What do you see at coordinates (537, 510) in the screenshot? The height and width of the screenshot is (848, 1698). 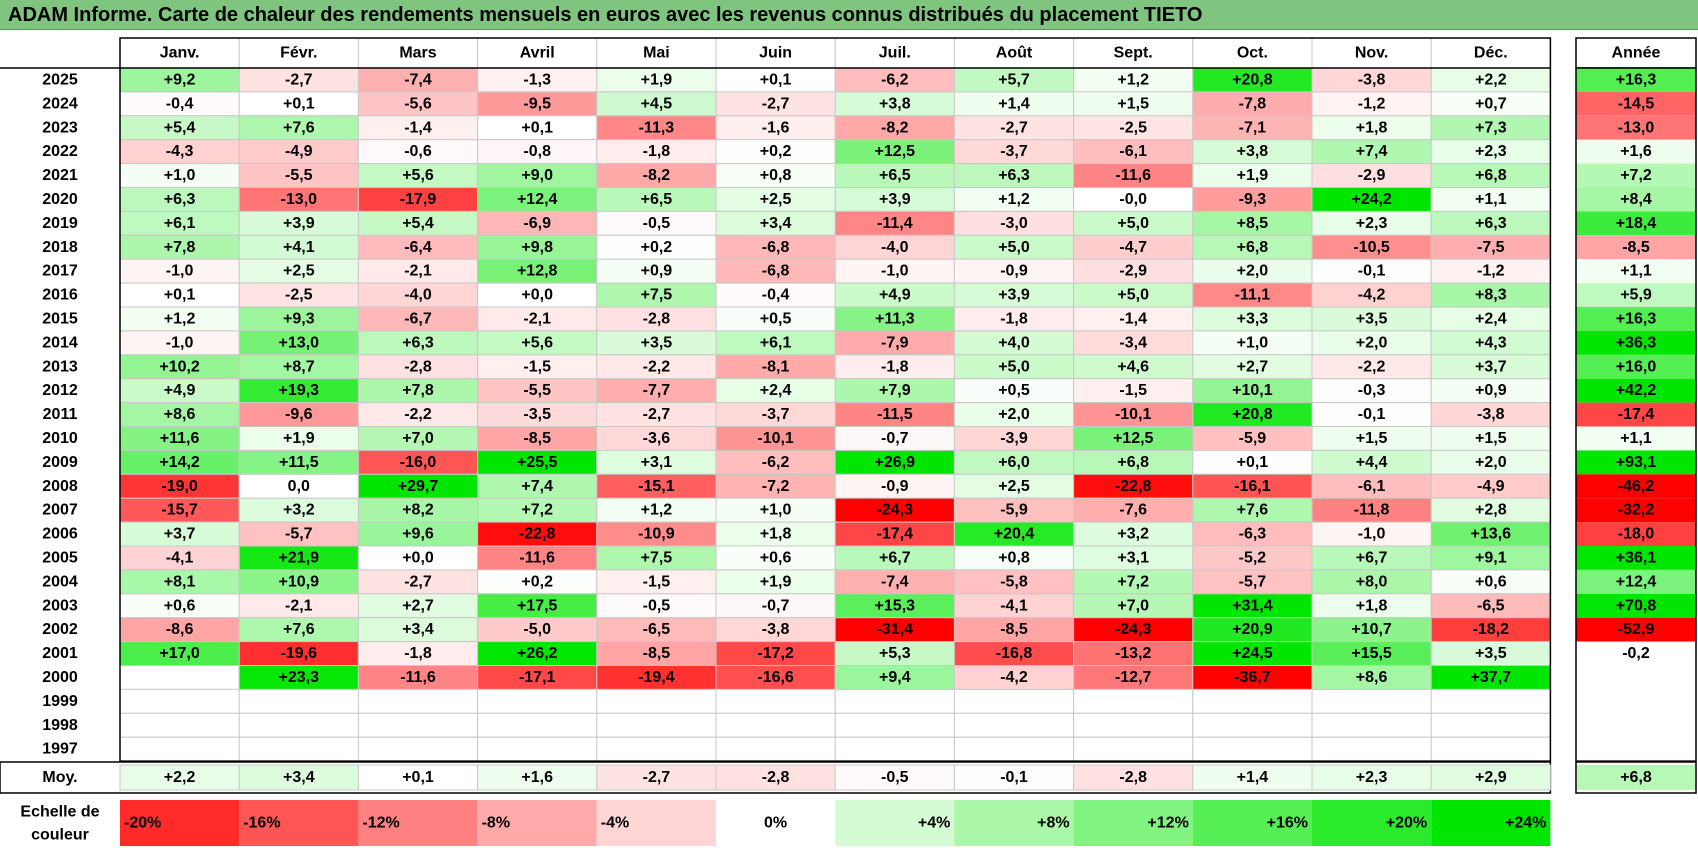 I see `cell-value: +7,2` at bounding box center [537, 510].